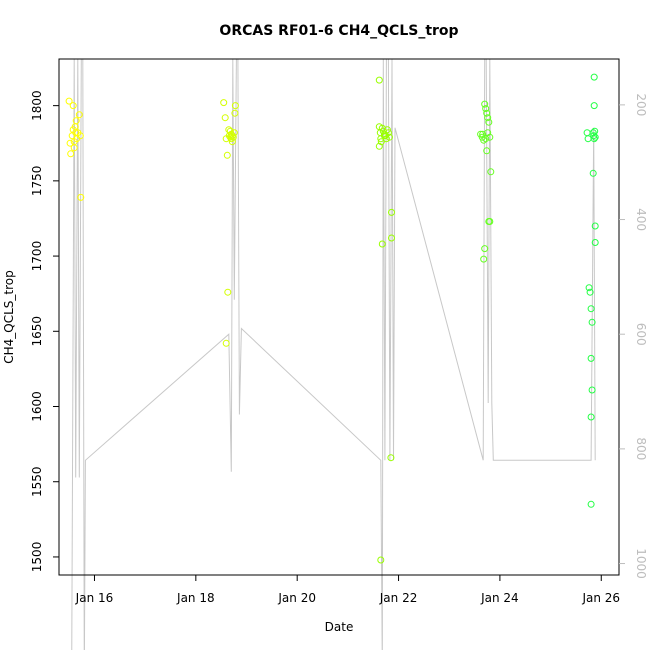  Describe the element at coordinates (37, 256) in the screenshot. I see `y-tick-label: 1700` at that location.